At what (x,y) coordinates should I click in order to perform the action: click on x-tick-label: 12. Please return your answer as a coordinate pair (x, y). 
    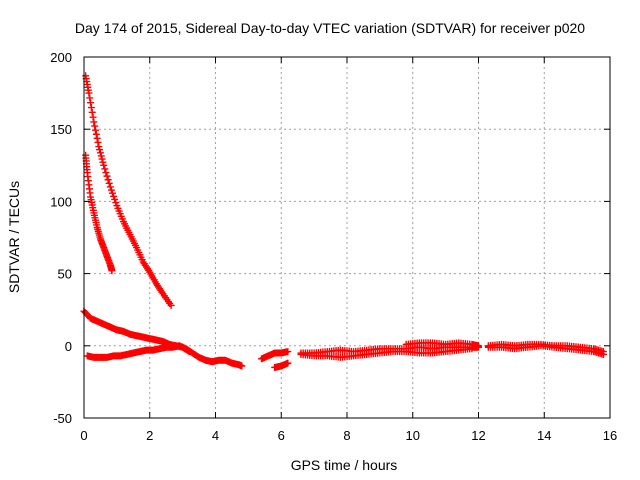
    Looking at the image, I should click on (478, 435).